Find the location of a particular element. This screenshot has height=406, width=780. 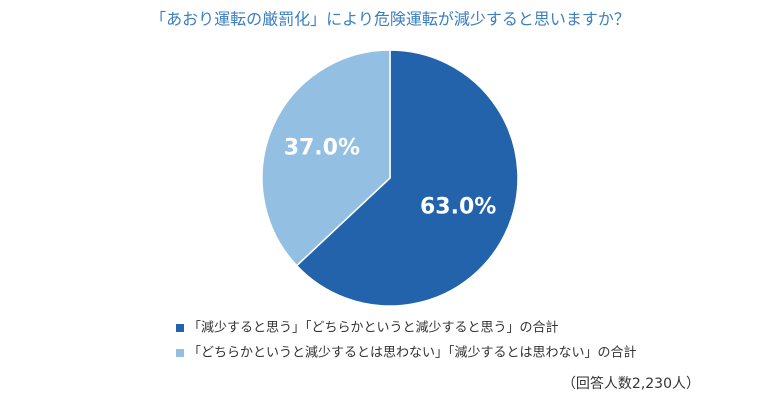

note: （回答人数2,230人） is located at coordinates (631, 383).